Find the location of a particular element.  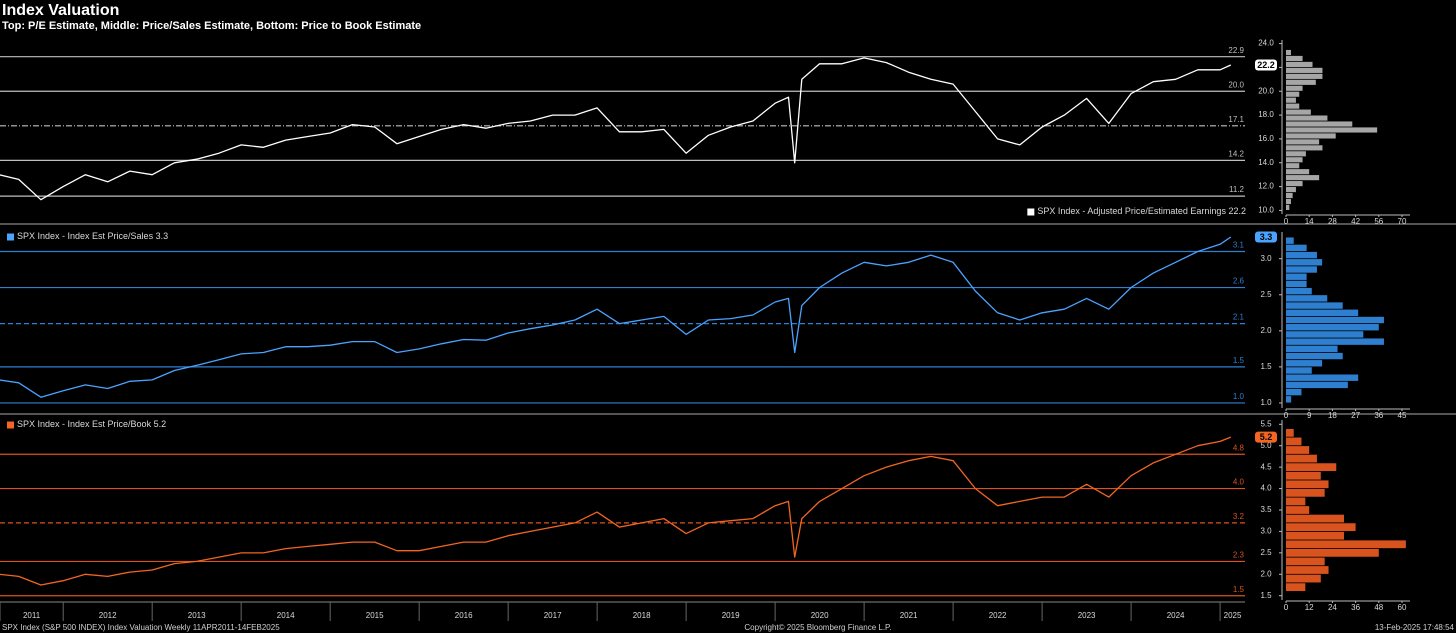

x-tick-label: 2013 is located at coordinates (197, 615).